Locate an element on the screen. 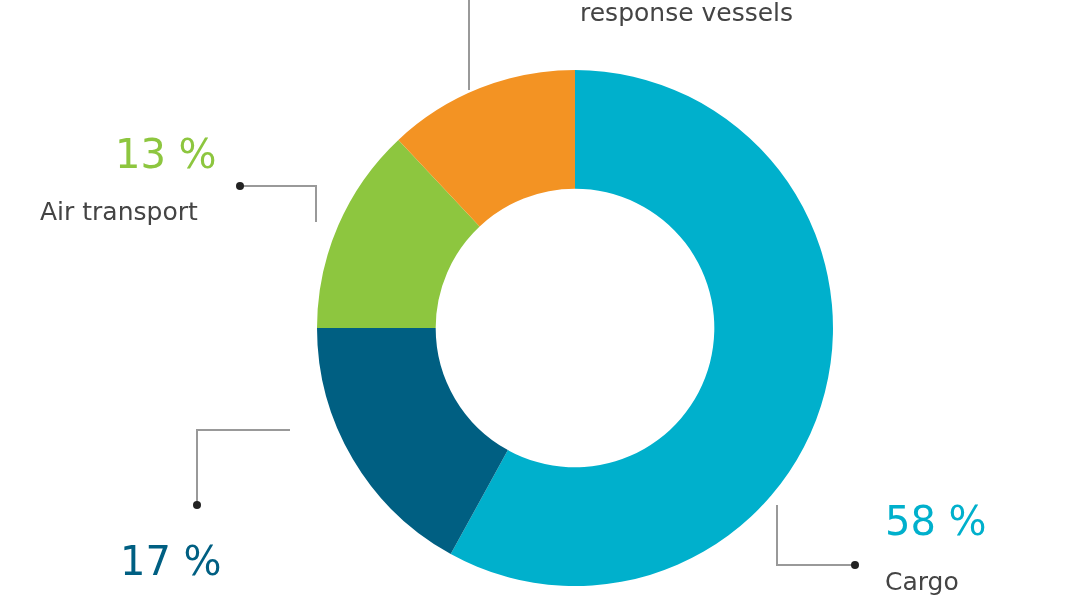 This screenshot has height=608, width=1080. data-label: 58 % is located at coordinates (936, 521).